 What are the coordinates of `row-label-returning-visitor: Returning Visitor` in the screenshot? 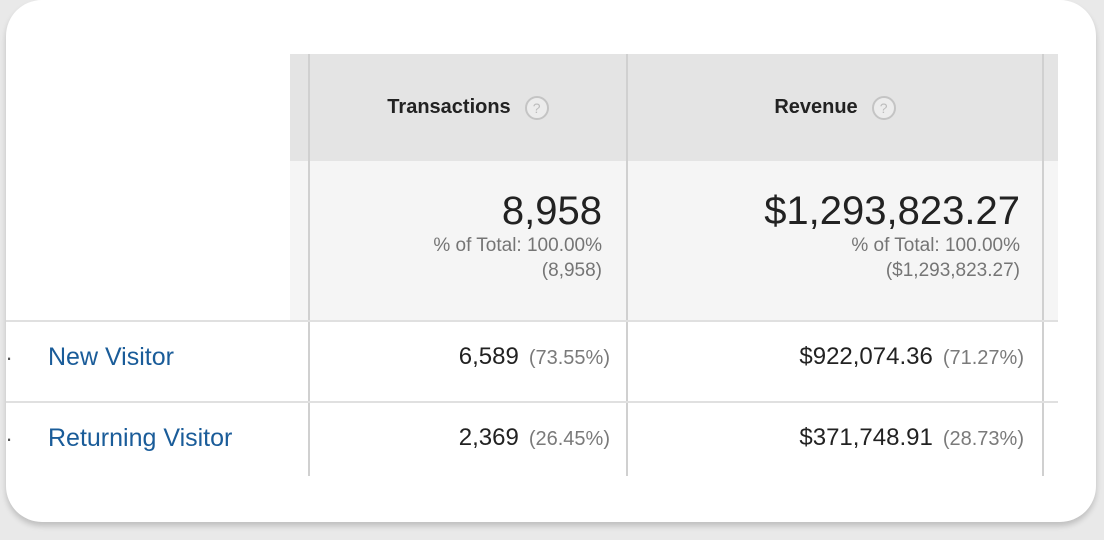 It's located at (140, 438).